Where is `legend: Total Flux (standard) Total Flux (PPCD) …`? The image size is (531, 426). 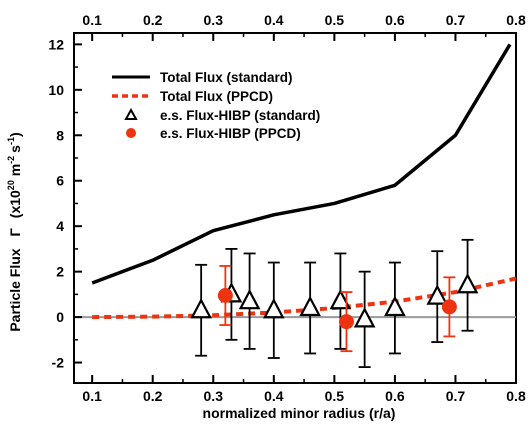
legend: Total Flux (standard) Total Flux (PPCD) … is located at coordinates (216, 105).